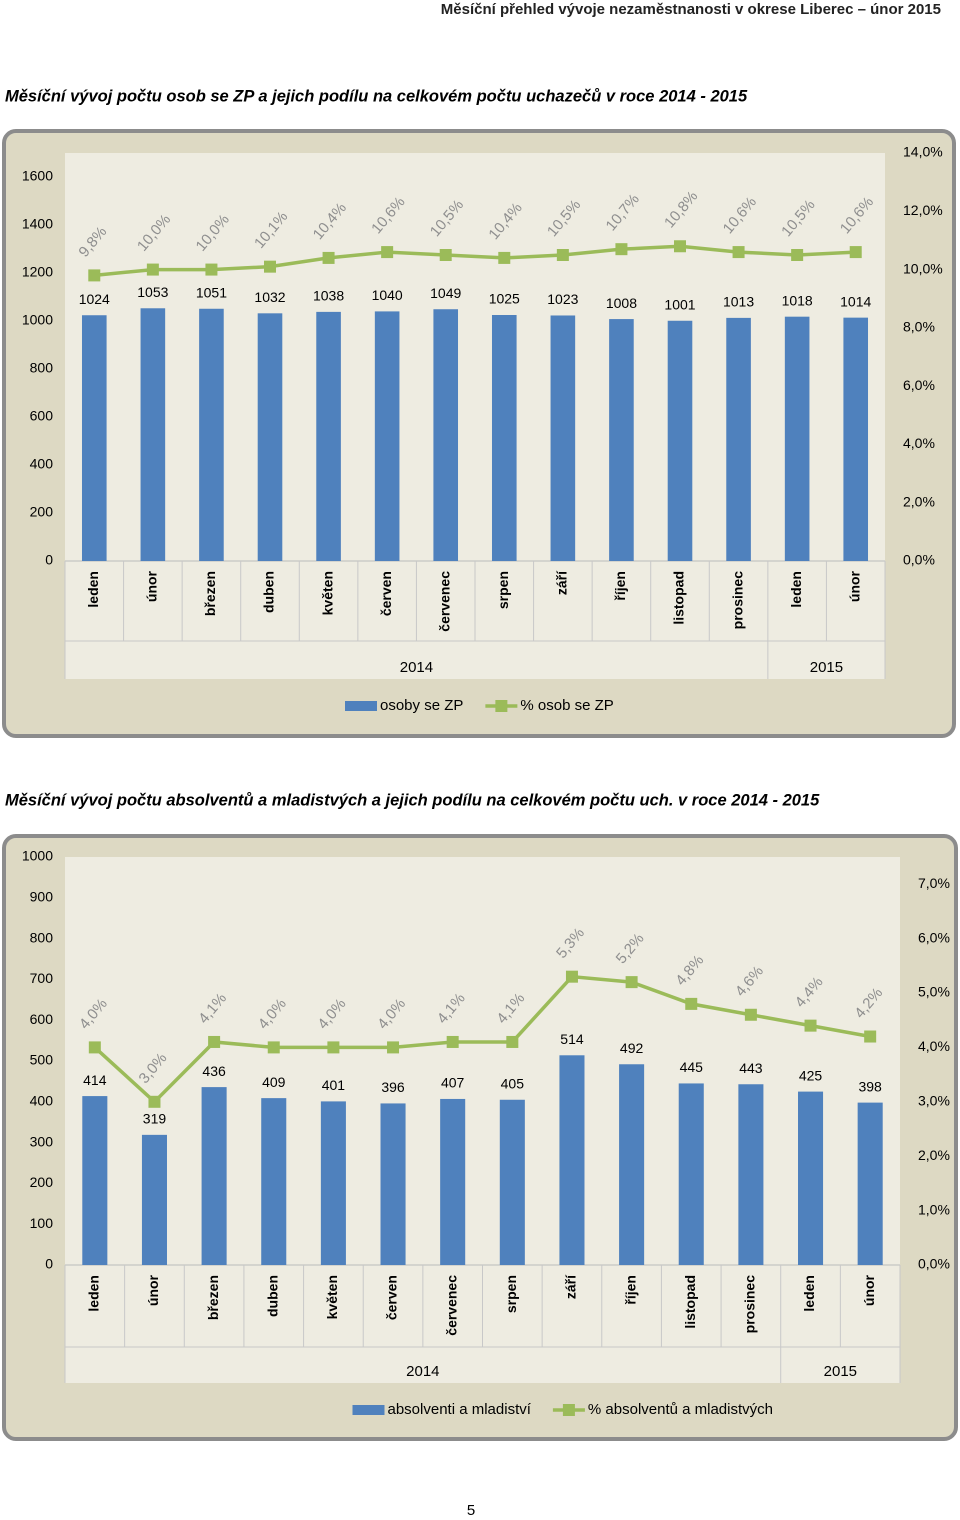  Describe the element at coordinates (269, 297) in the screenshot. I see `bar-value-label: 1032` at that location.